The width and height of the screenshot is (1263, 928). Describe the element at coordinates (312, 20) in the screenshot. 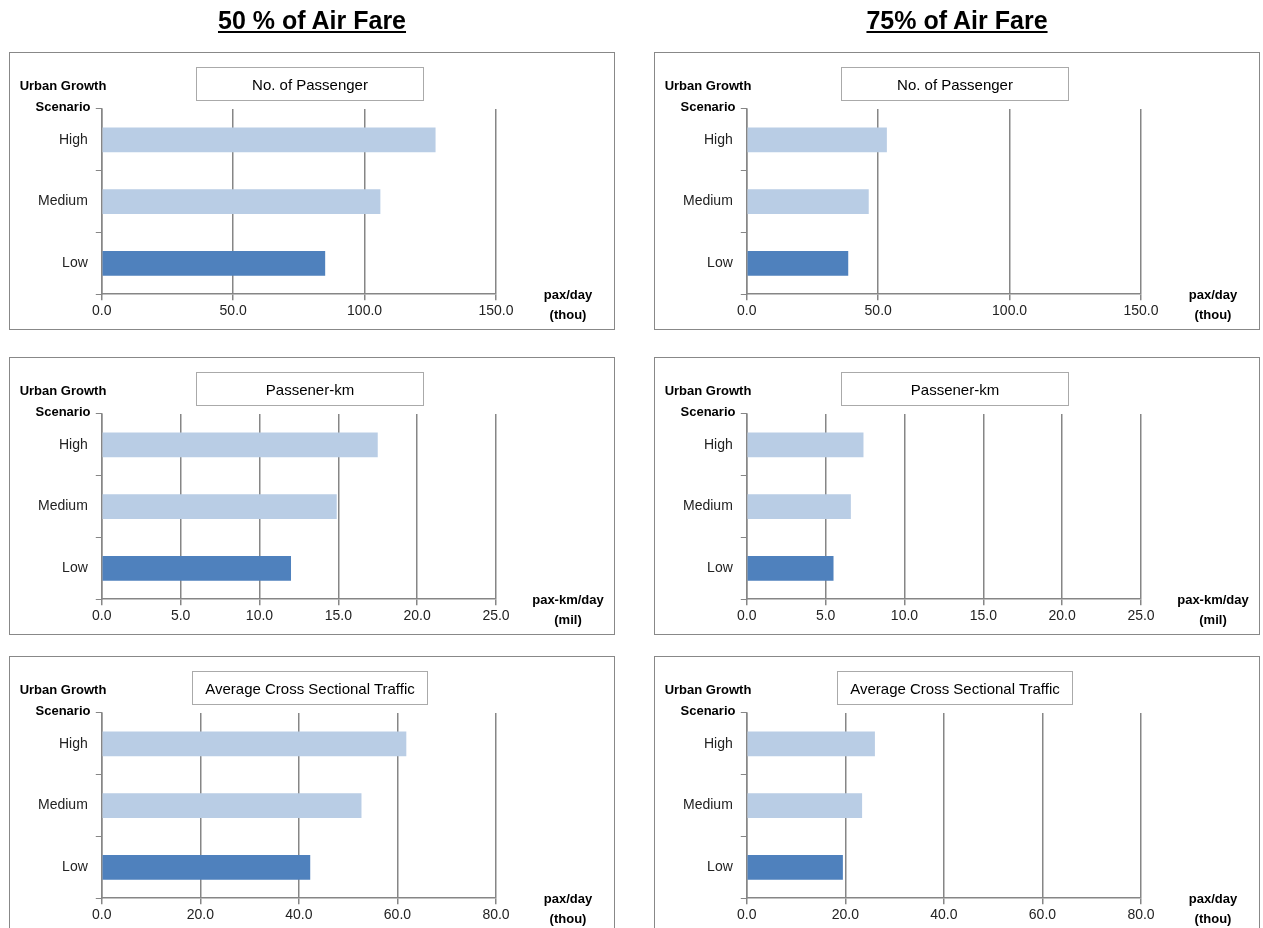

I see `text: 50 % of Air Fare` at that location.